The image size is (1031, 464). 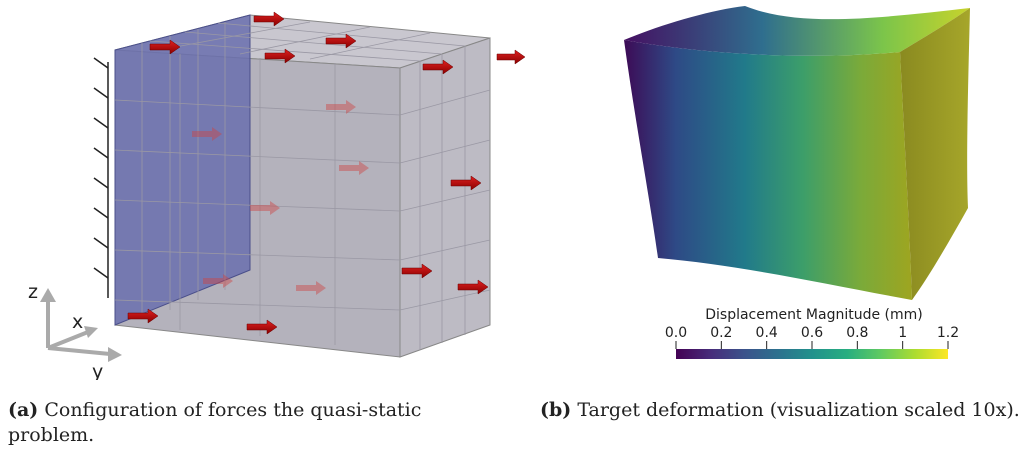 What do you see at coordinates (556, 410) in the screenshot?
I see `caption-b-label: (b)` at bounding box center [556, 410].